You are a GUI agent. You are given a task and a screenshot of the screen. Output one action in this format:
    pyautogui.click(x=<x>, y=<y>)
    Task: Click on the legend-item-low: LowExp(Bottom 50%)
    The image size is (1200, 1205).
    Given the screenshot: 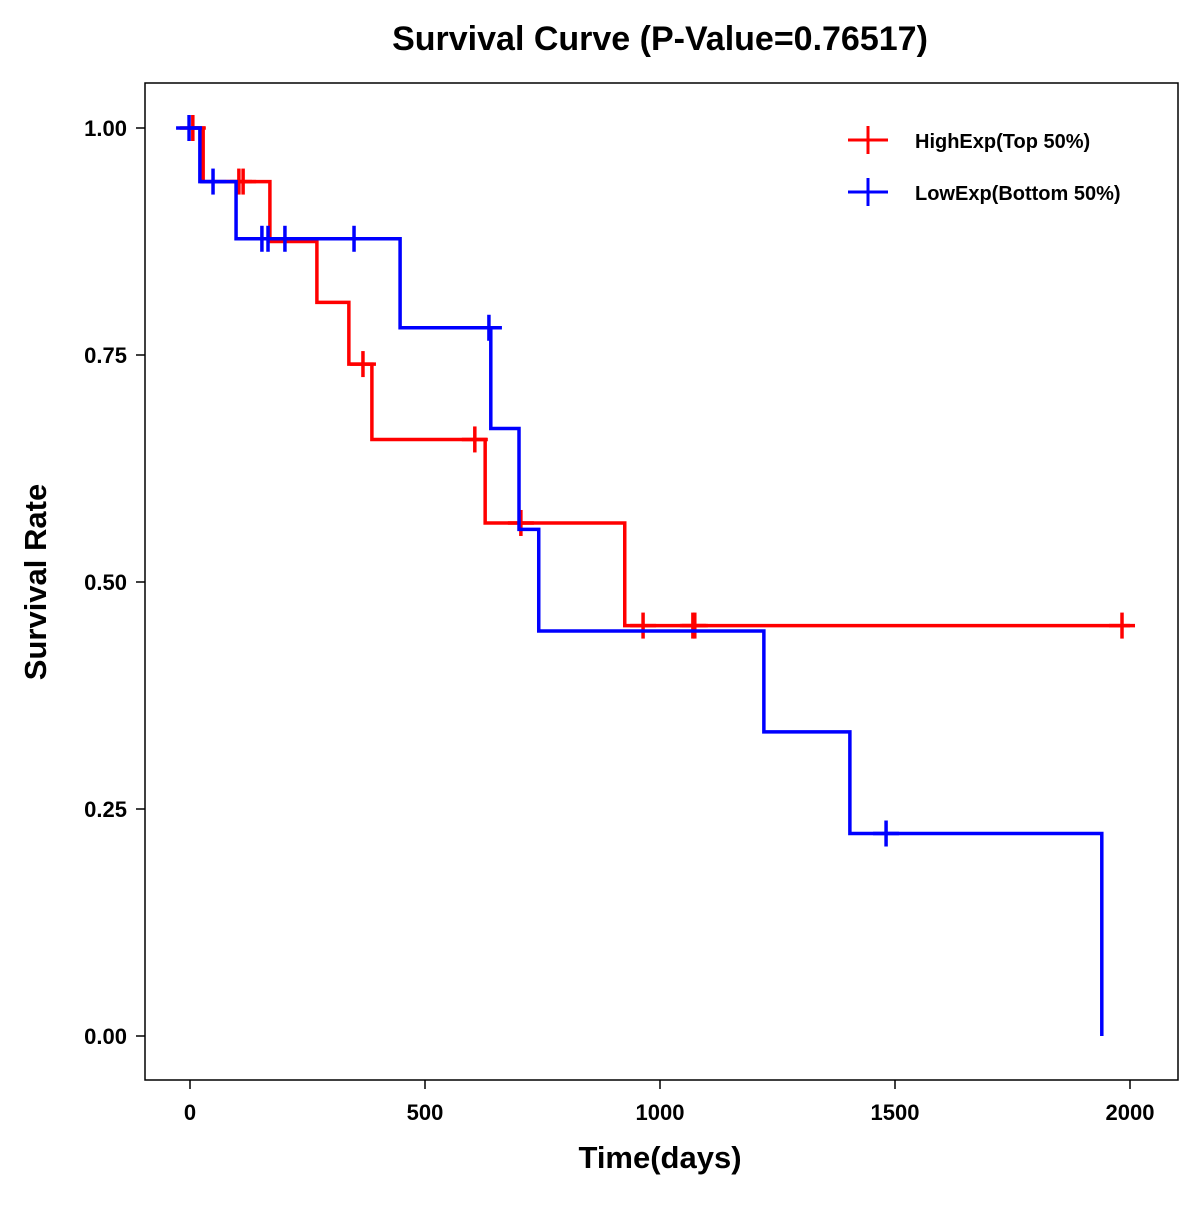 What is the action you would take?
    pyautogui.click(x=984, y=192)
    